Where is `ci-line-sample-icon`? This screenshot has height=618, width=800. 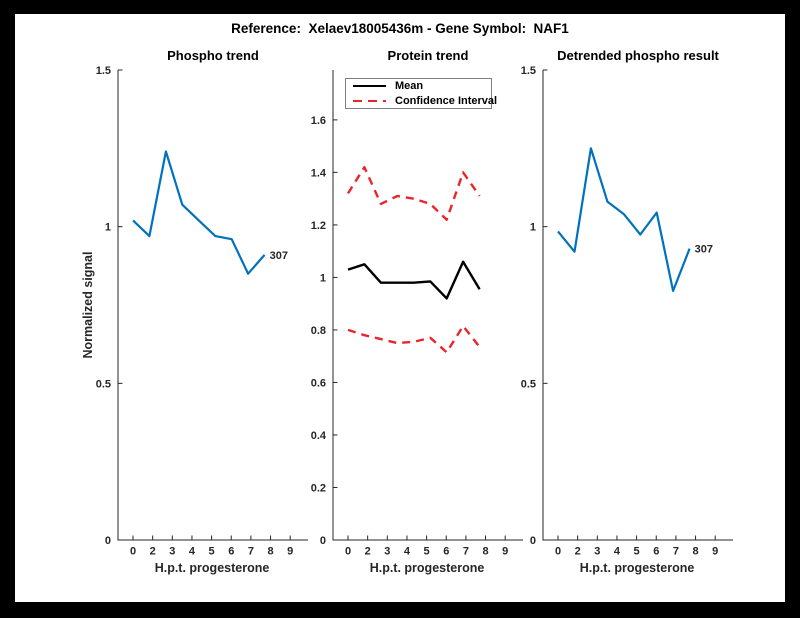 ci-line-sample-icon is located at coordinates (369, 101).